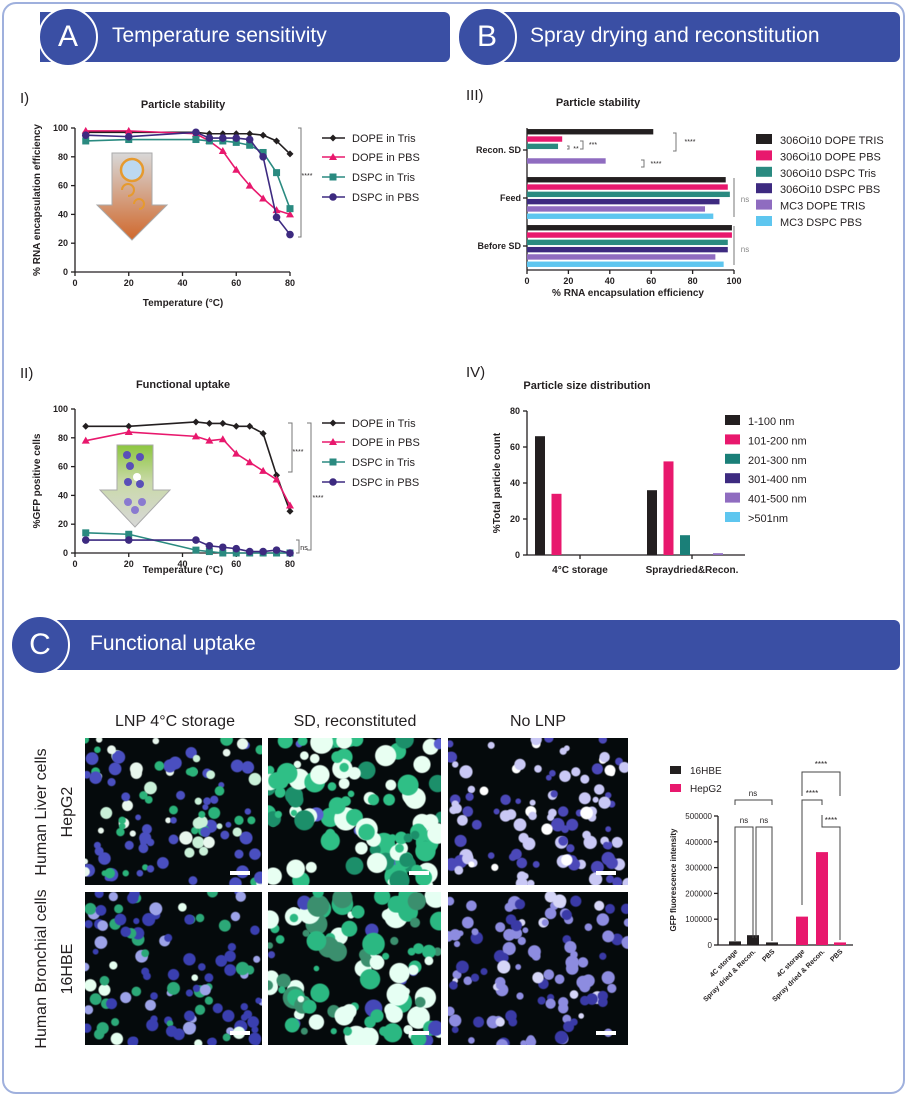 This screenshot has width=911, height=1098. What do you see at coordinates (673, 880) in the screenshot?
I see `y-axis-label: GFP fluorescence intensity` at bounding box center [673, 880].